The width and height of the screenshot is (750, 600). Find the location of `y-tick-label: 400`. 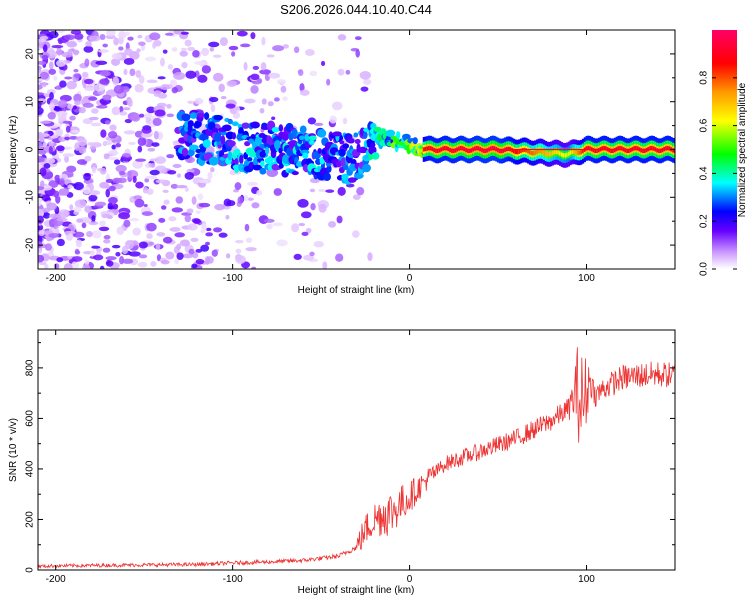

y-tick-label: 400 is located at coordinates (30, 468).